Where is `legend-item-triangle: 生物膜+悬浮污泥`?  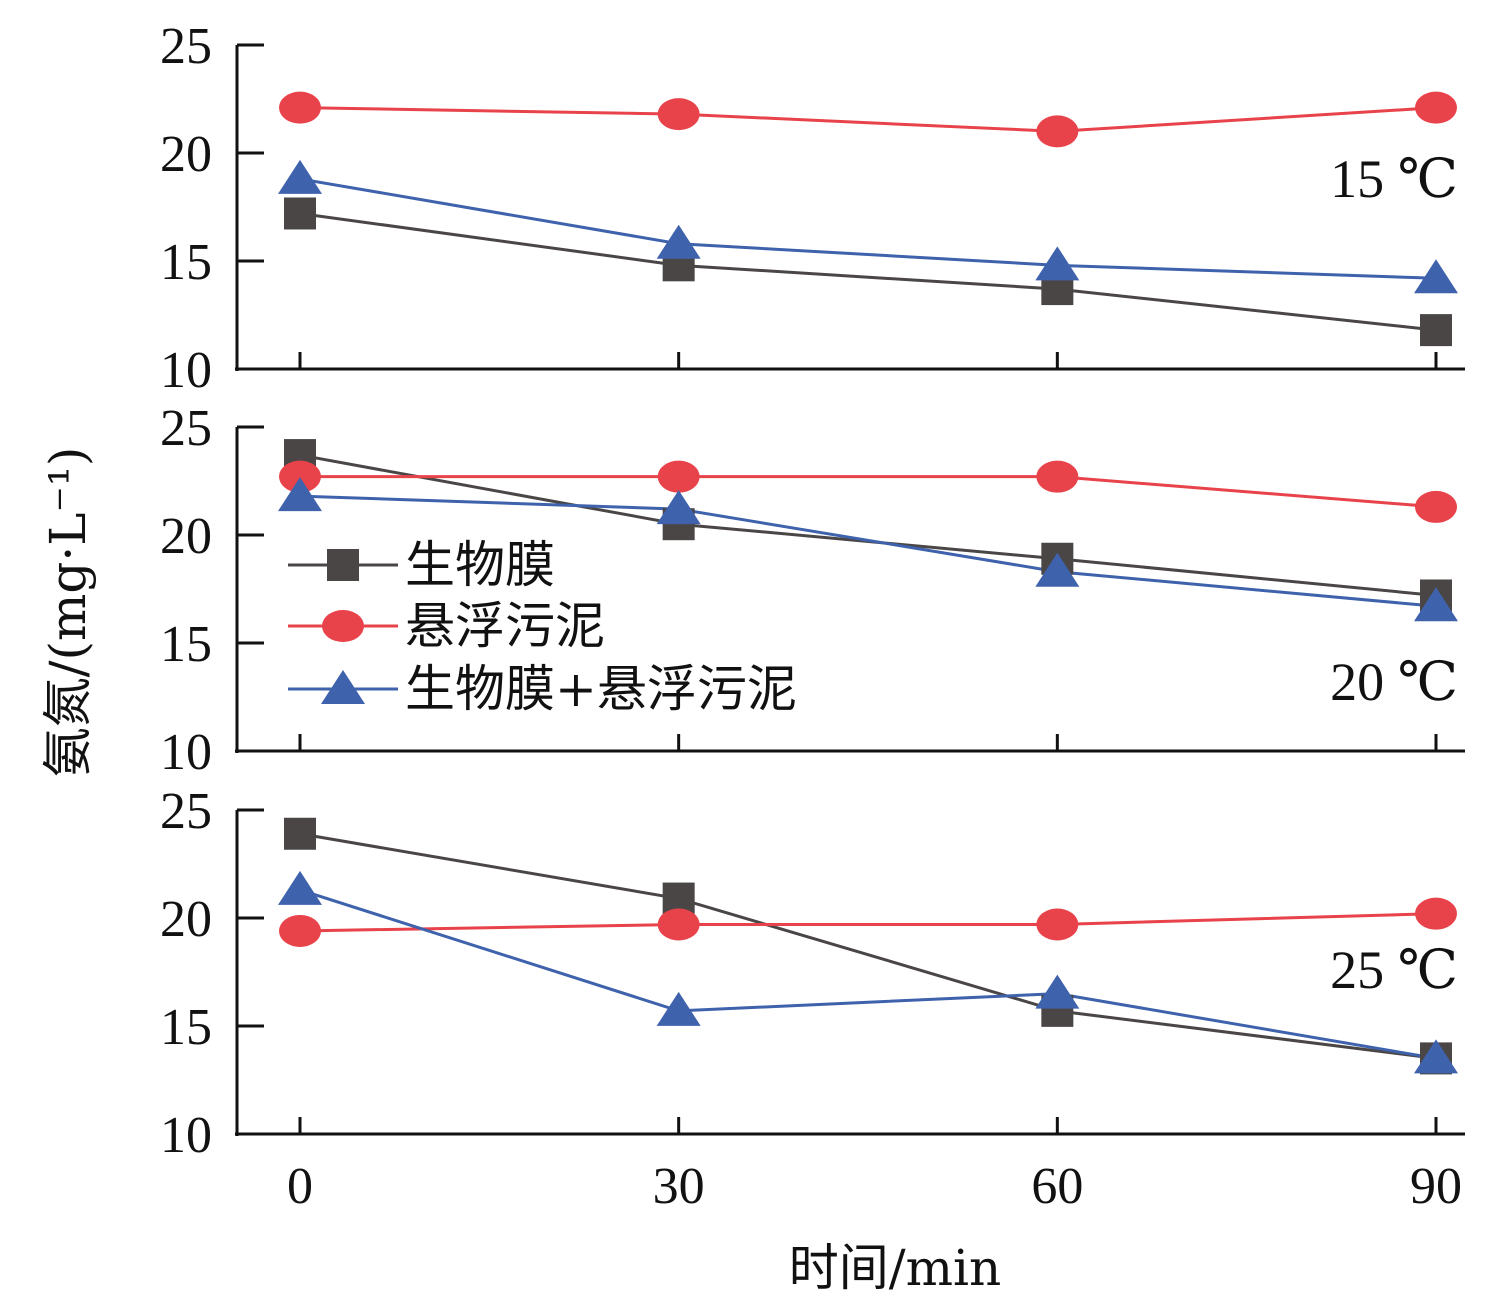
legend-item-triangle: 生物膜+悬浮污泥 is located at coordinates (542, 689).